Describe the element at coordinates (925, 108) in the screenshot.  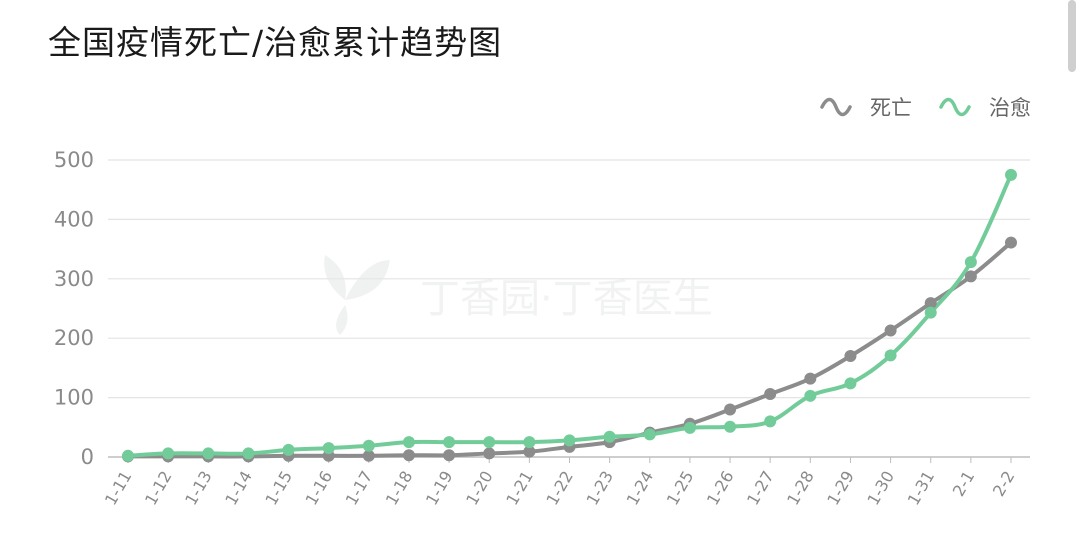
I see `legend: 死亡 治愈` at that location.